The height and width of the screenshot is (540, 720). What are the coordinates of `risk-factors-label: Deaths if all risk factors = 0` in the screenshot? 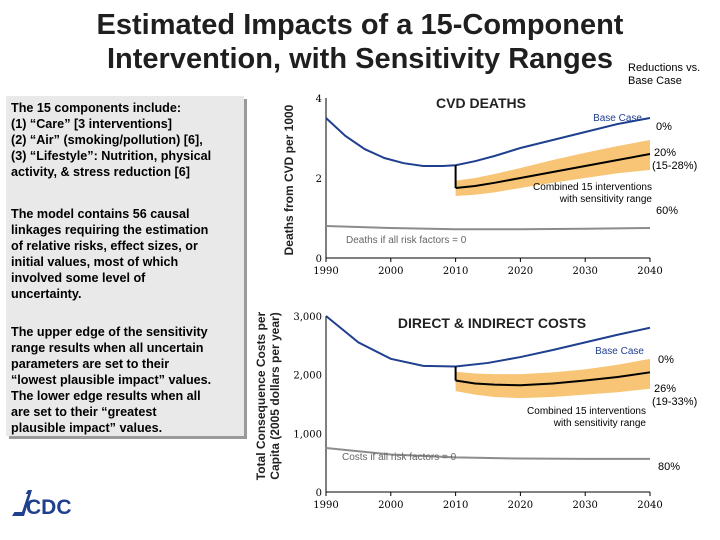 It's located at (406, 240).